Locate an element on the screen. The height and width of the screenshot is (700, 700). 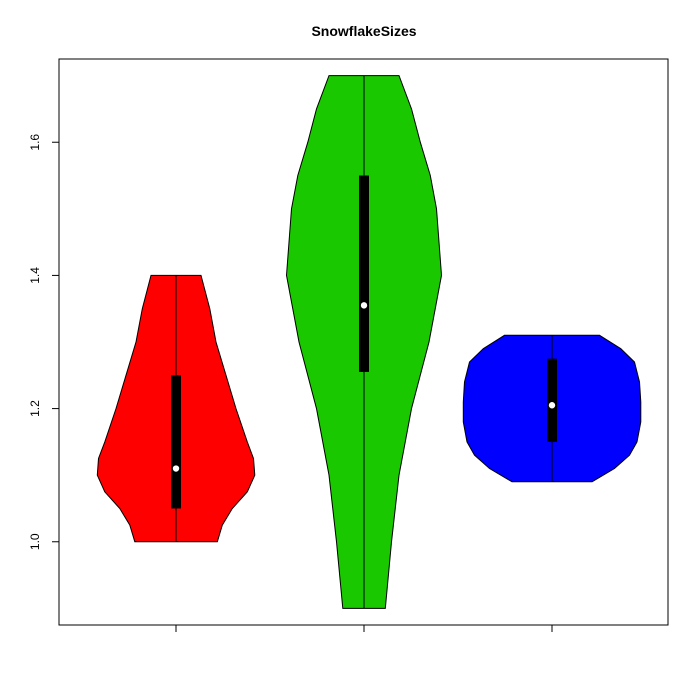
y-axis: 1.0 1.2 1.4 1.6 is located at coordinates (43, 342).